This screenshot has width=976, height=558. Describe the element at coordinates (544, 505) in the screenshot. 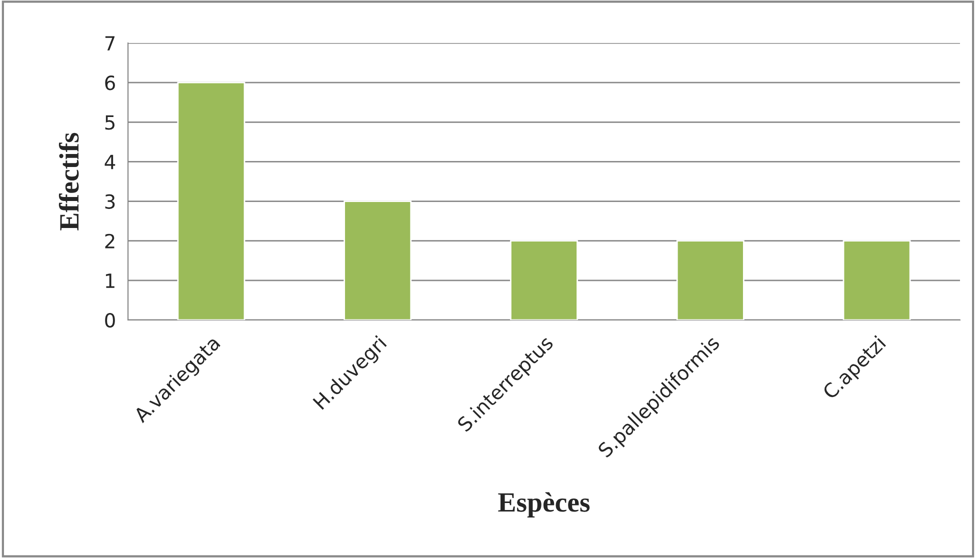

I see `x-axis-title: Espèces` at that location.